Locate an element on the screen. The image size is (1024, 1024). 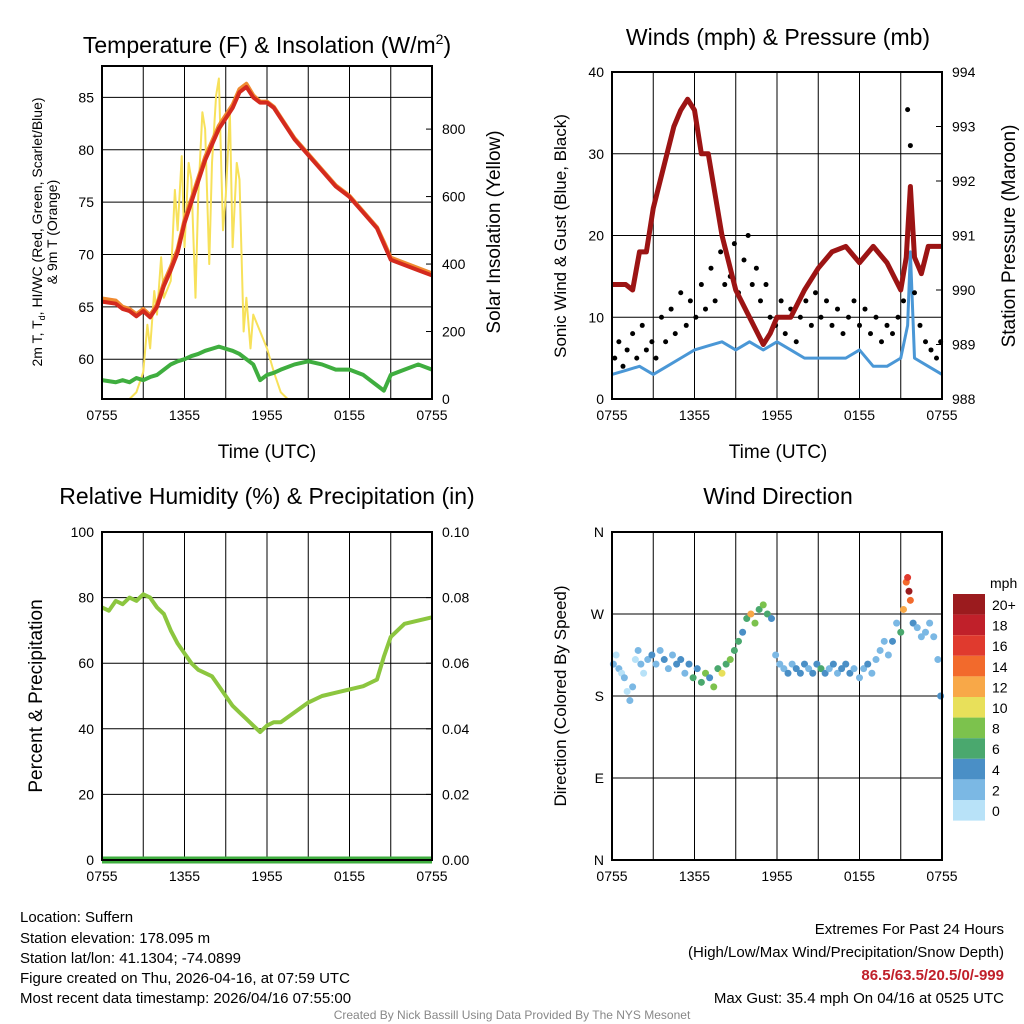
temp-panel-title: Temperature (F) & Insolation (W/m2) is located at coordinates (267, 44).